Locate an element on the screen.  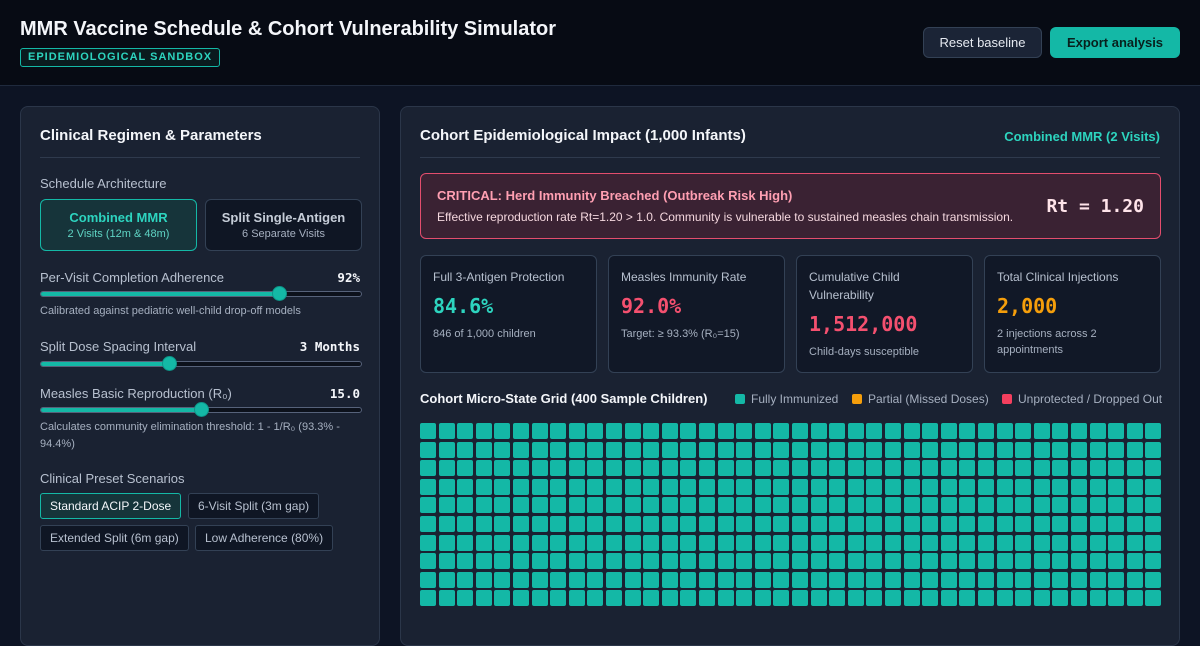
legend-label: Unprotected / Dropped Out is located at coordinates (1090, 399).